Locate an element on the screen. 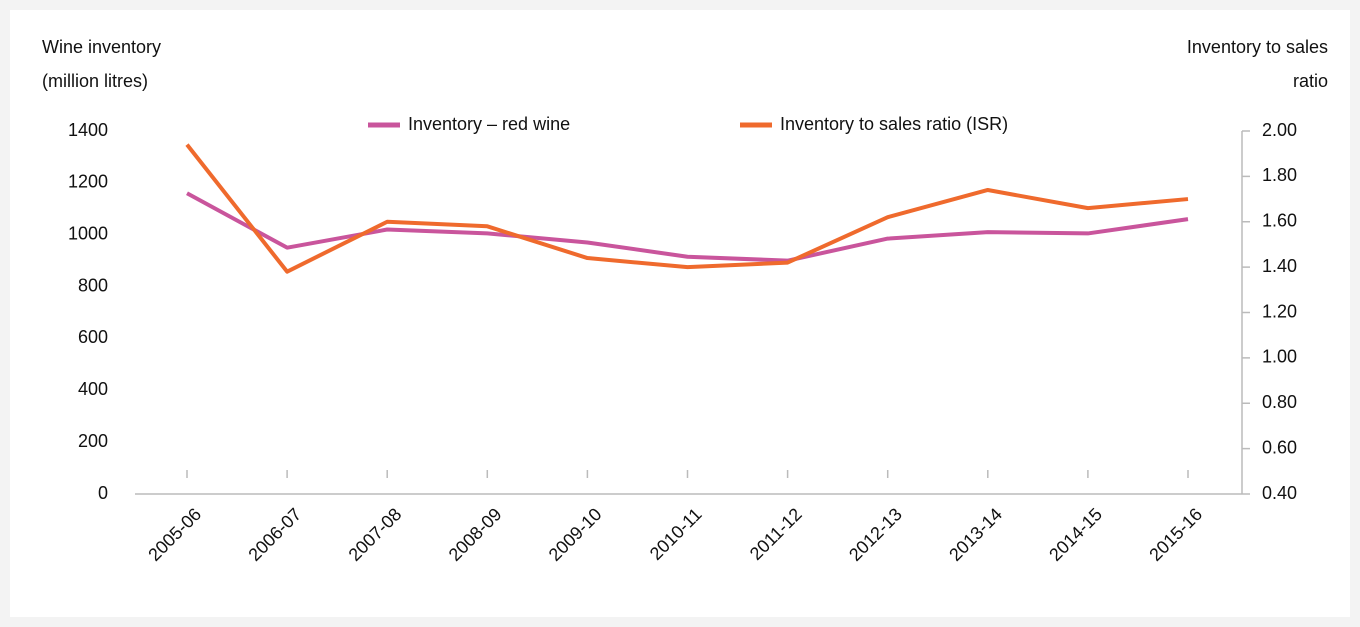 This screenshot has height=627, width=1360. y-axis-title: (million litres) is located at coordinates (95, 81).